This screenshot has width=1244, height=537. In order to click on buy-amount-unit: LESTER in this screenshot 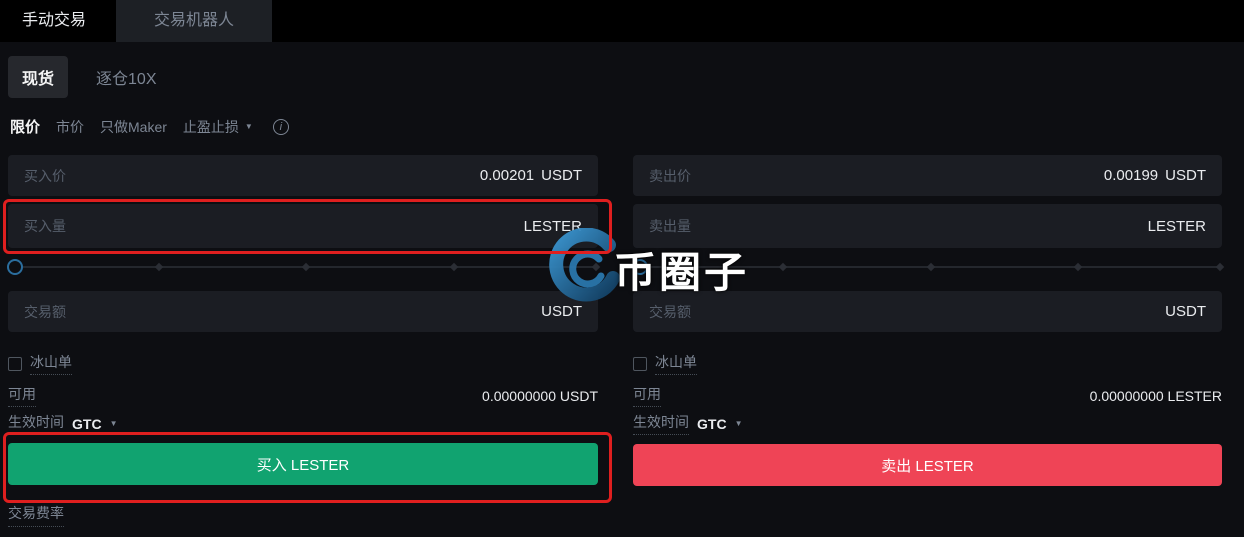, I will do `click(552, 226)`.